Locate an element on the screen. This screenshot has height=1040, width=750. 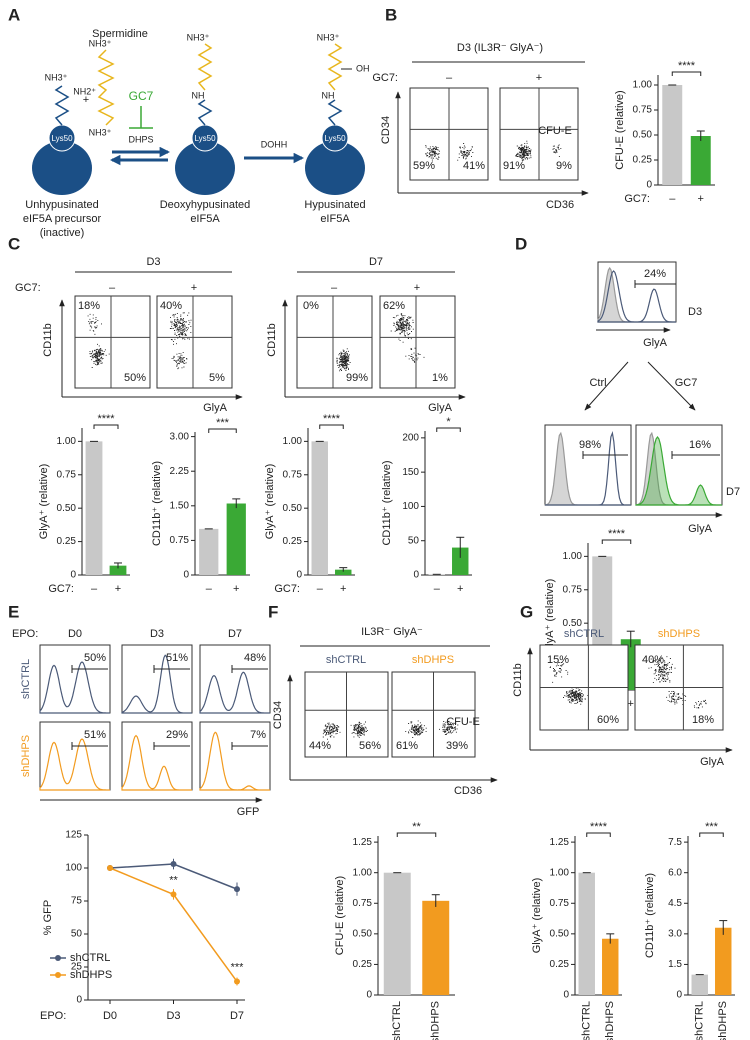
gate-percent: 51% is located at coordinates (95, 735).